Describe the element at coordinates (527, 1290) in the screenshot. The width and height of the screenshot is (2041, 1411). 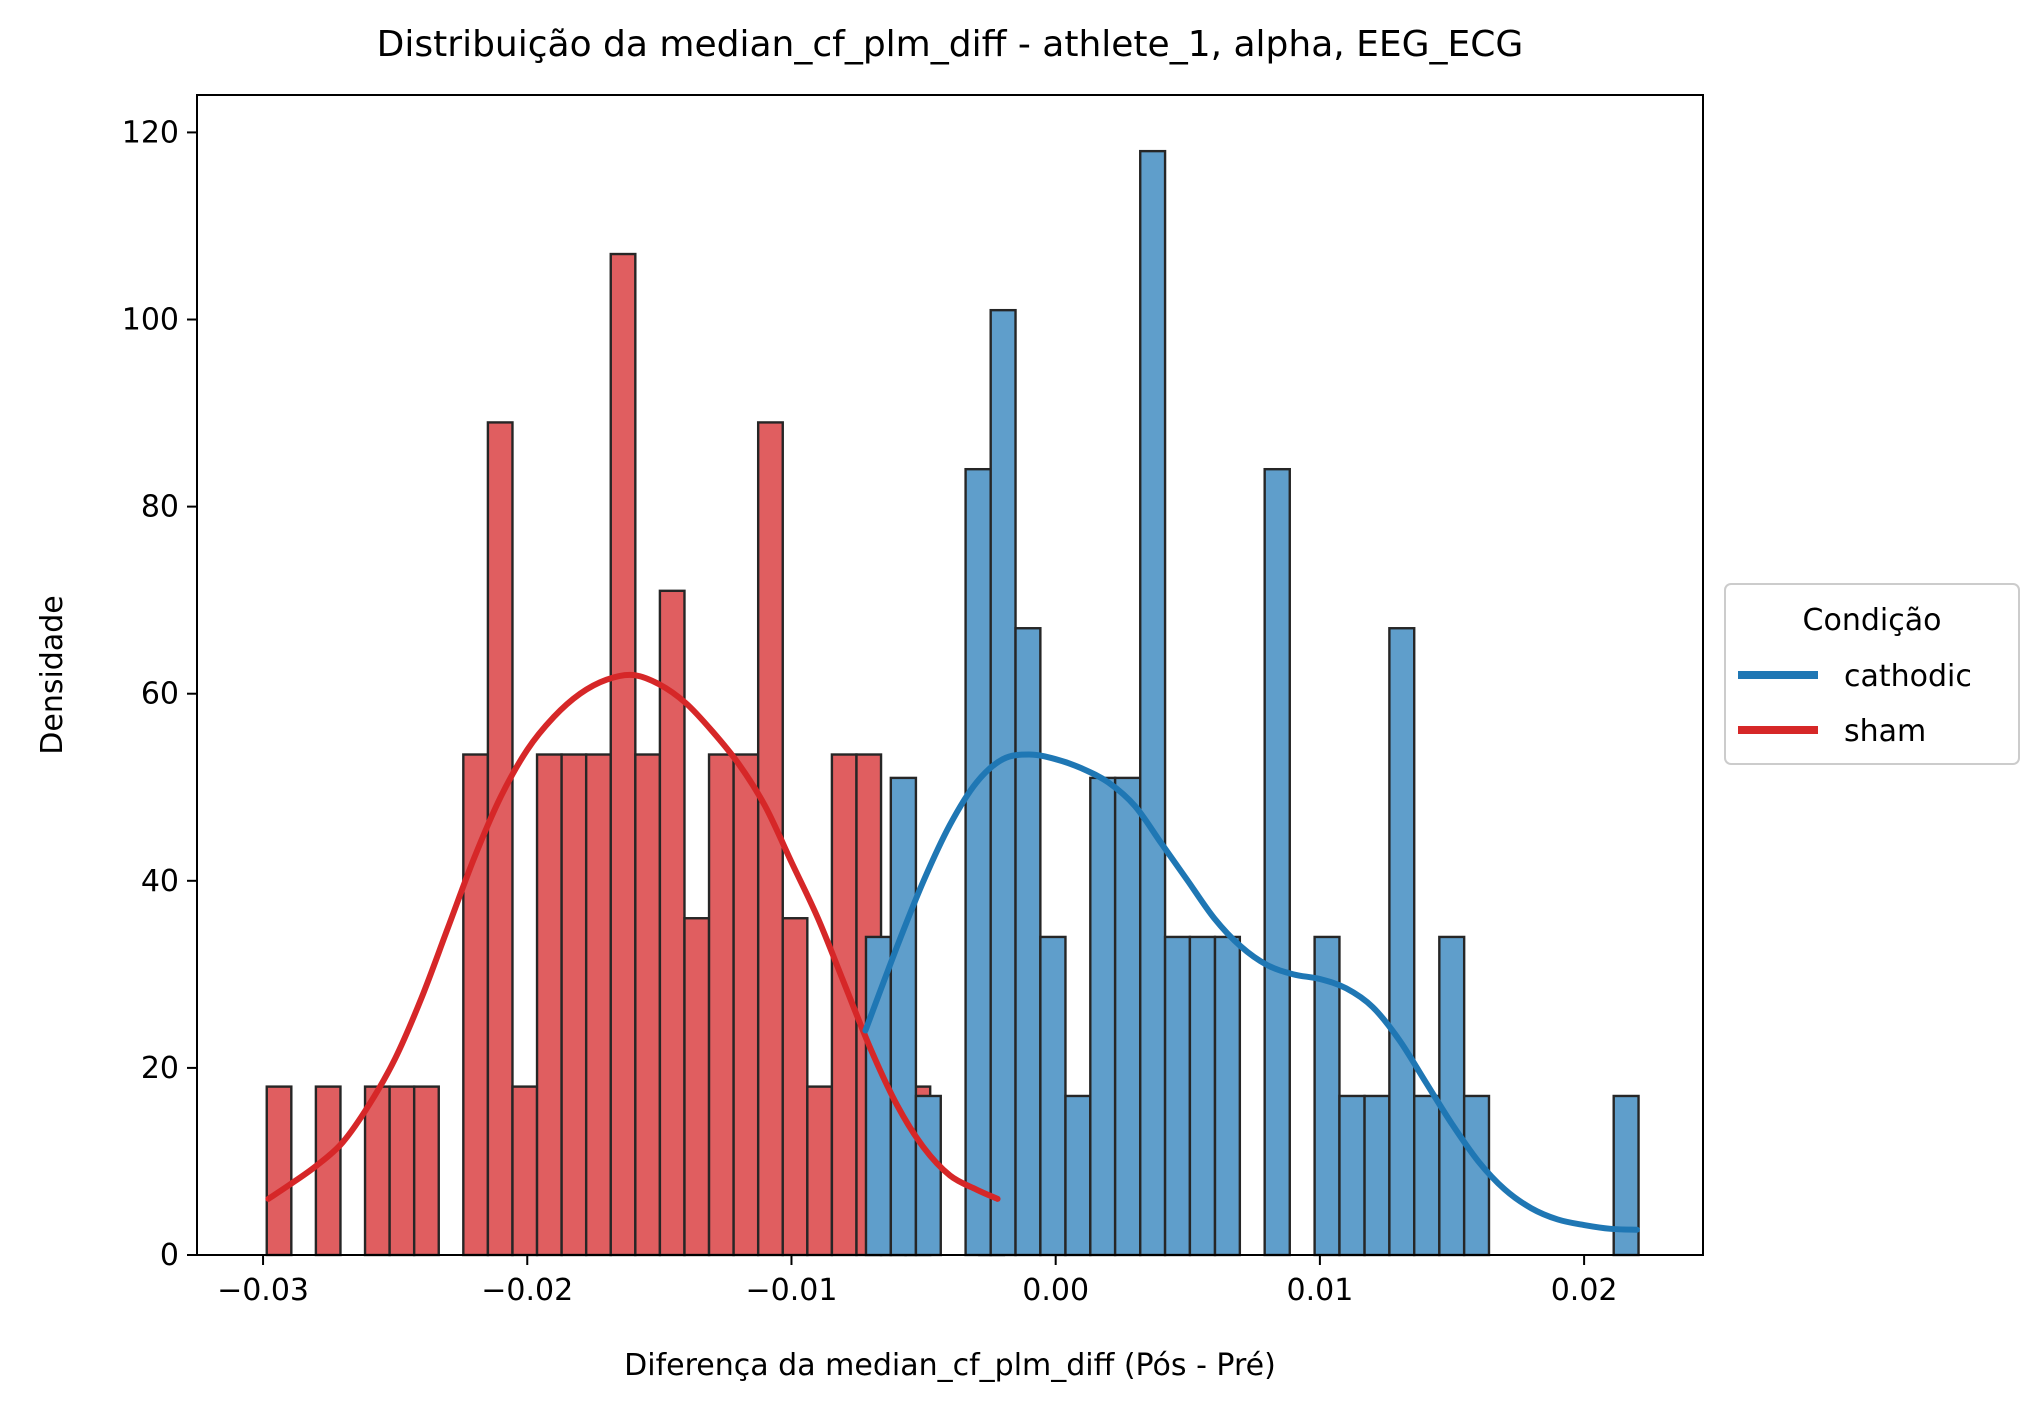
I see `x-tick-label: −0.02` at that location.